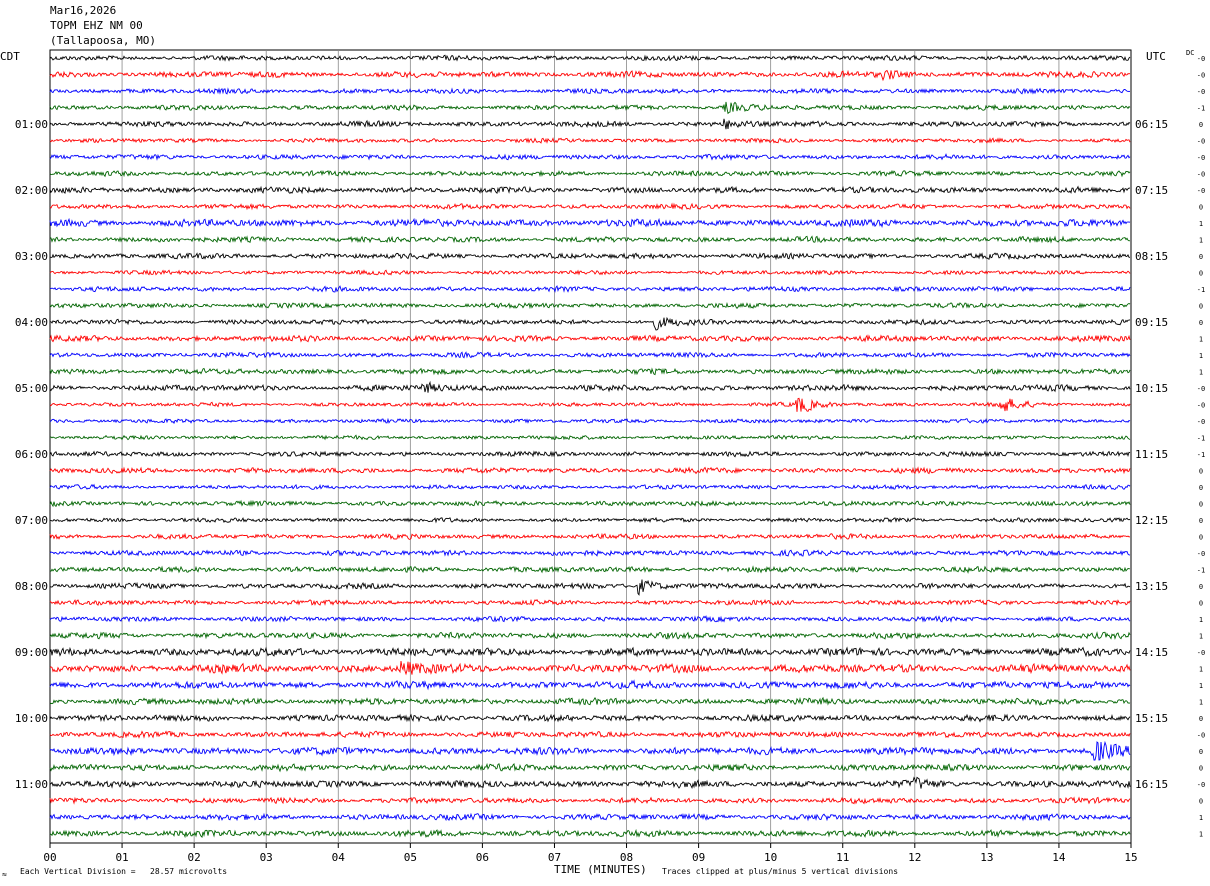 The image size is (1210, 886). What do you see at coordinates (1151, 190) in the screenshot?
I see `right-hour-label: 07:15` at bounding box center [1151, 190].